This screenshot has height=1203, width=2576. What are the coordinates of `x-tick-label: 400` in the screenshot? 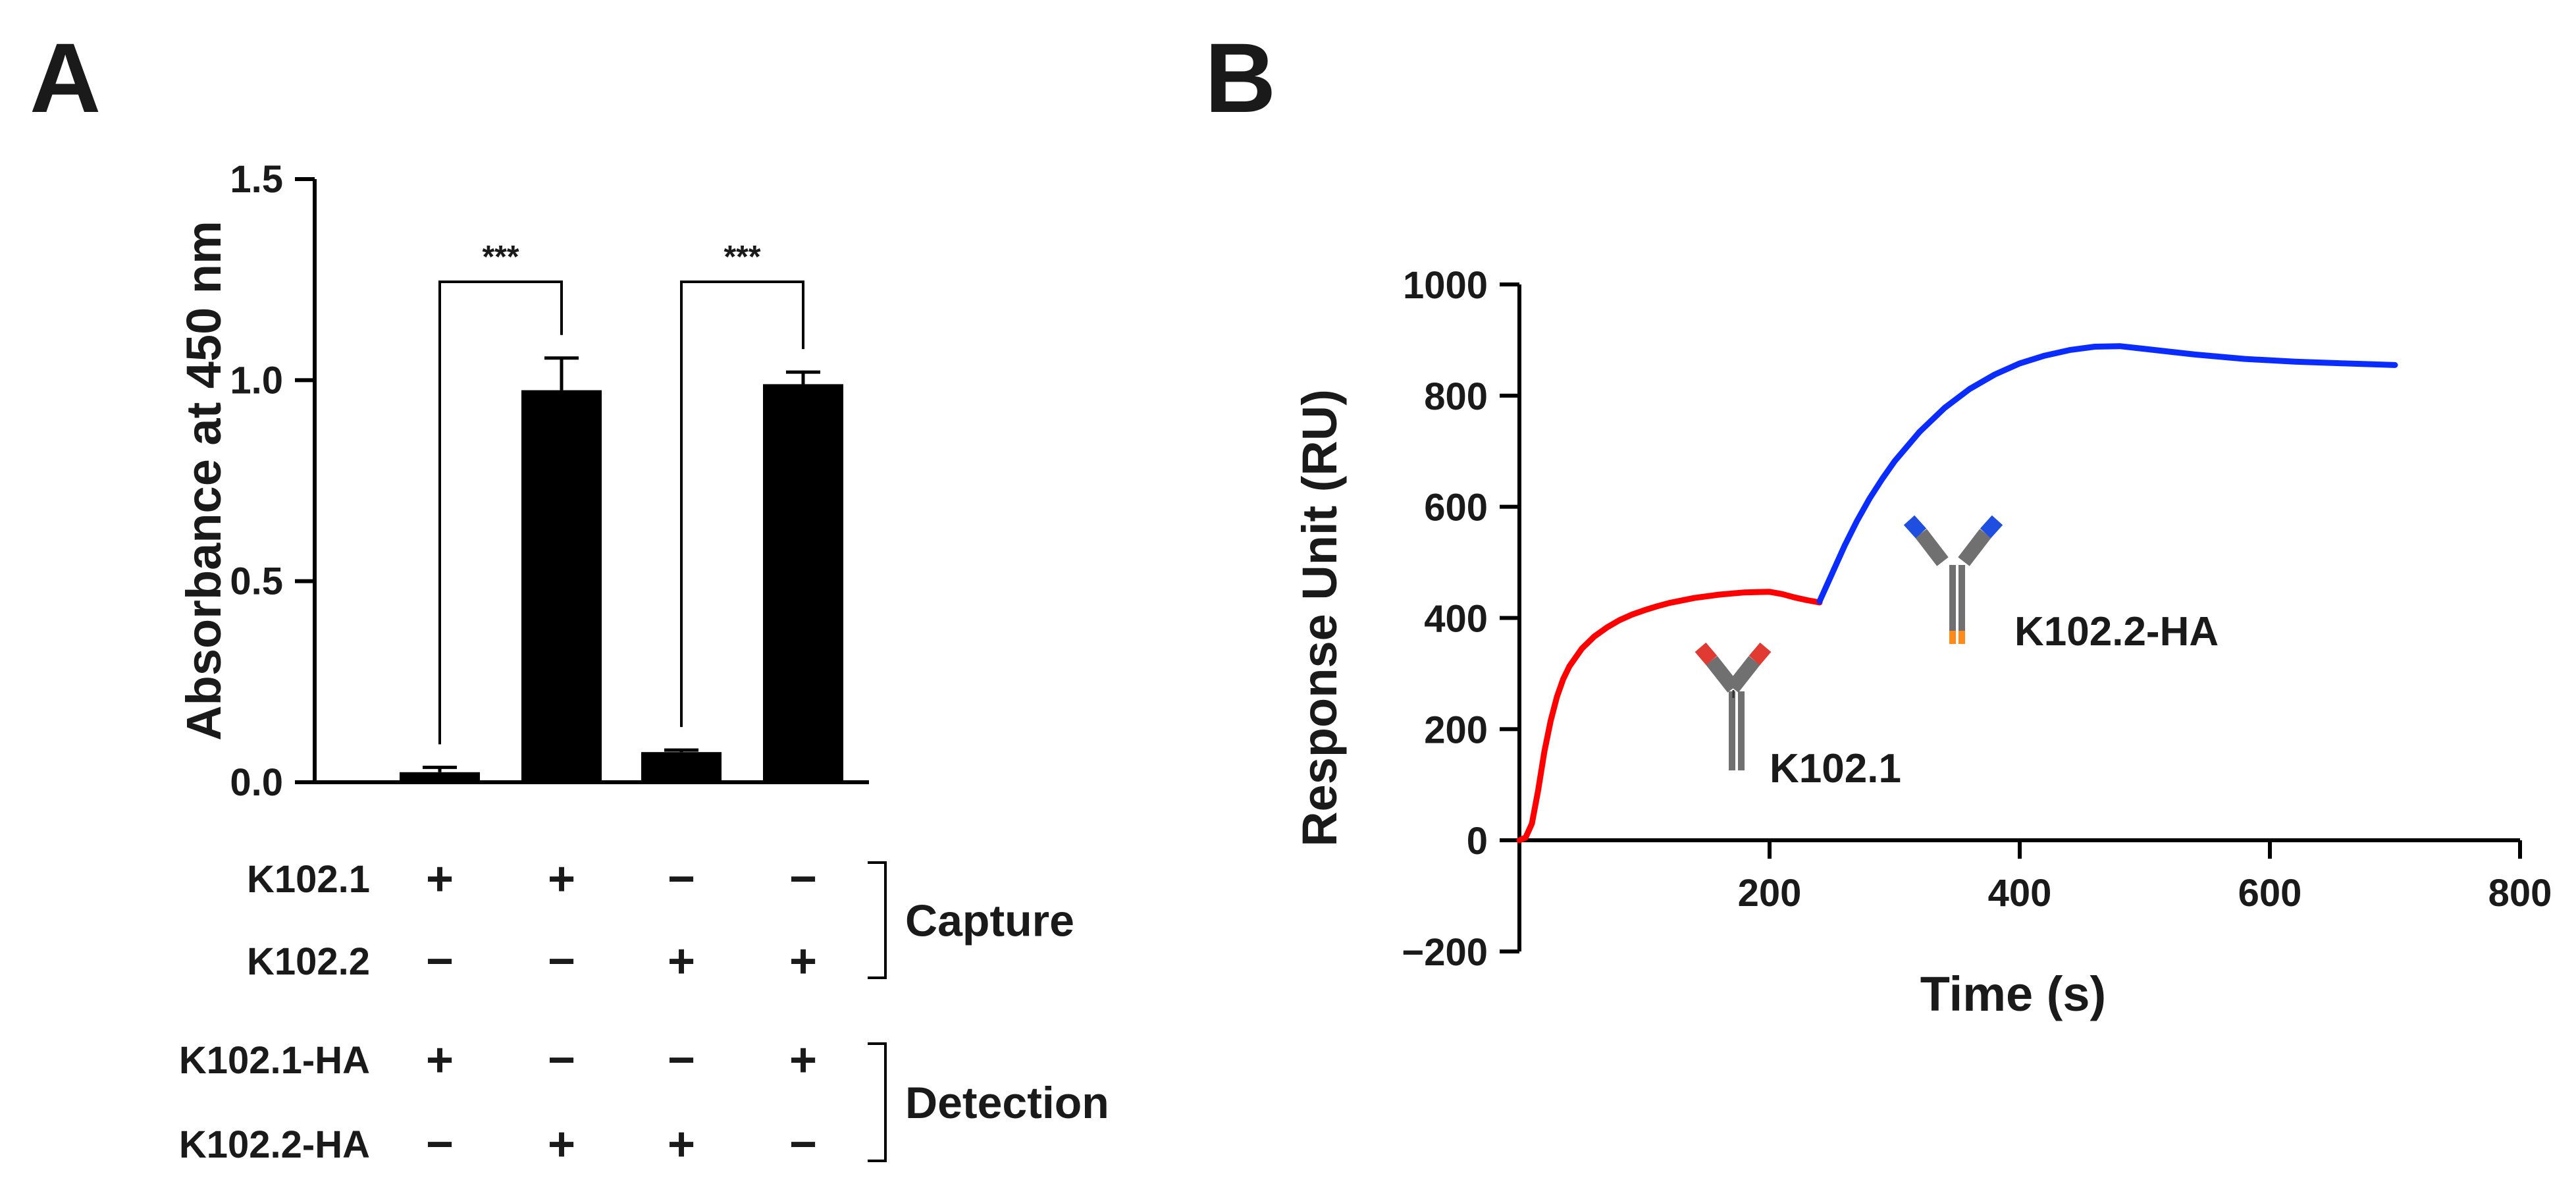 It's located at (2020, 893).